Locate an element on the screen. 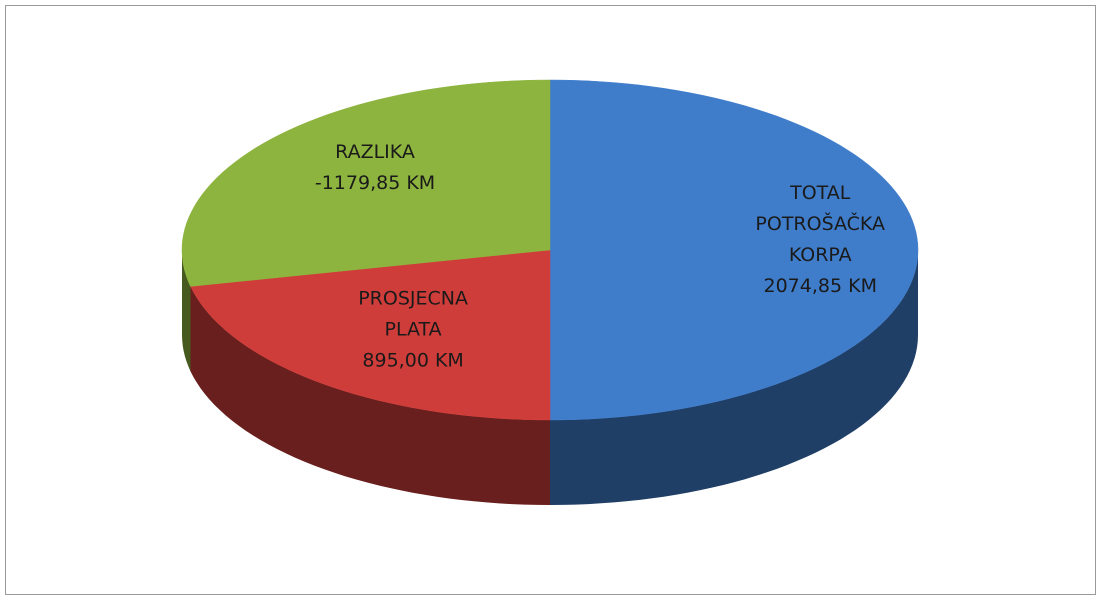 The height and width of the screenshot is (600, 1102). slice-label: TOTAL POTROŠAČKA KORPA 2074,85 KM is located at coordinates (820, 240).